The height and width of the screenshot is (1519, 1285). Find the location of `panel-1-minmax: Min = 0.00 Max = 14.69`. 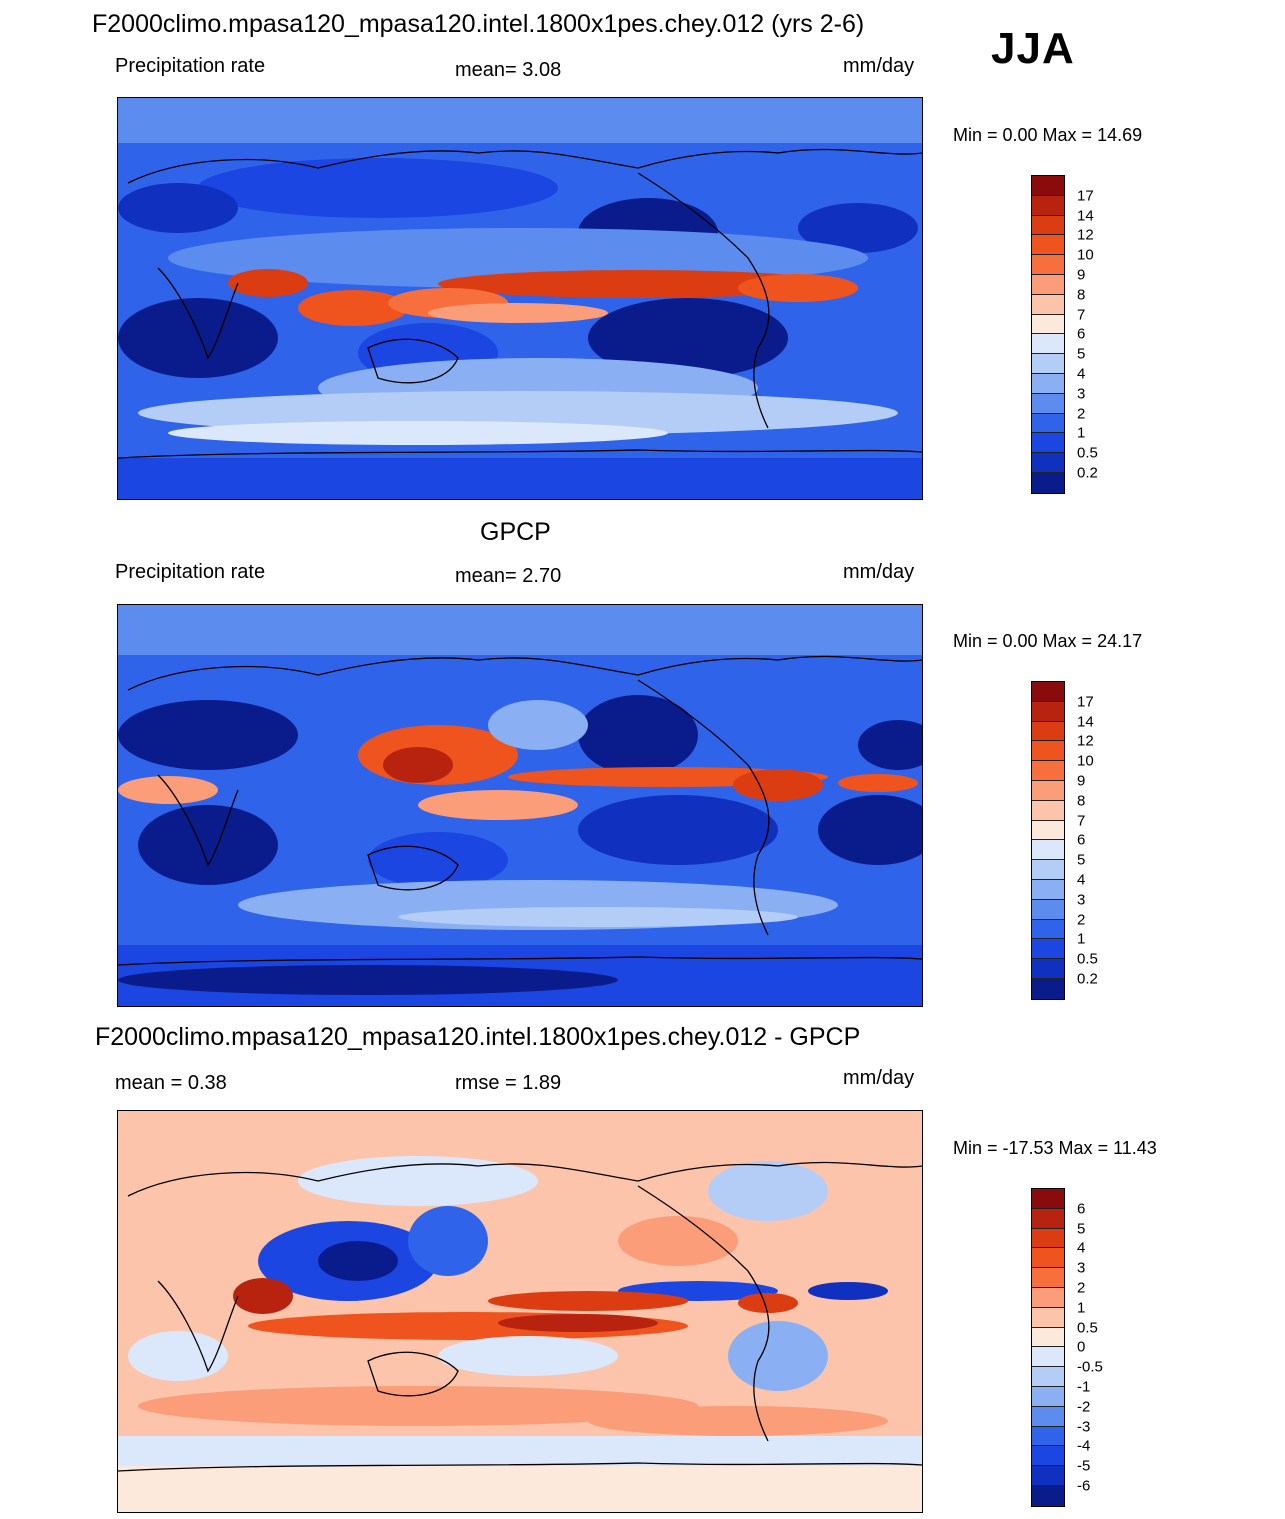

panel-1-minmax: Min = 0.00 Max = 14.69 is located at coordinates (1048, 135).